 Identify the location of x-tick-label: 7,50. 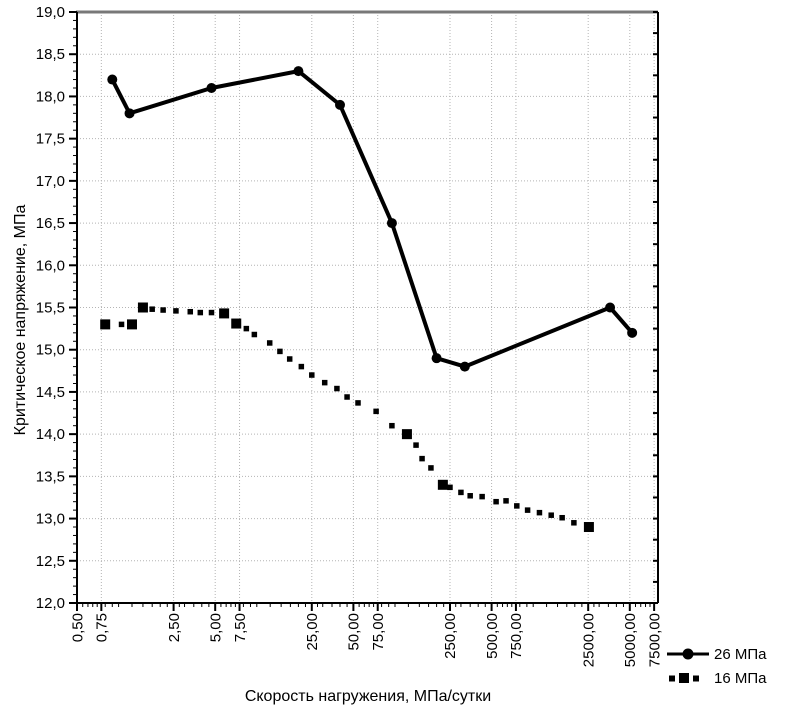
(240, 627).